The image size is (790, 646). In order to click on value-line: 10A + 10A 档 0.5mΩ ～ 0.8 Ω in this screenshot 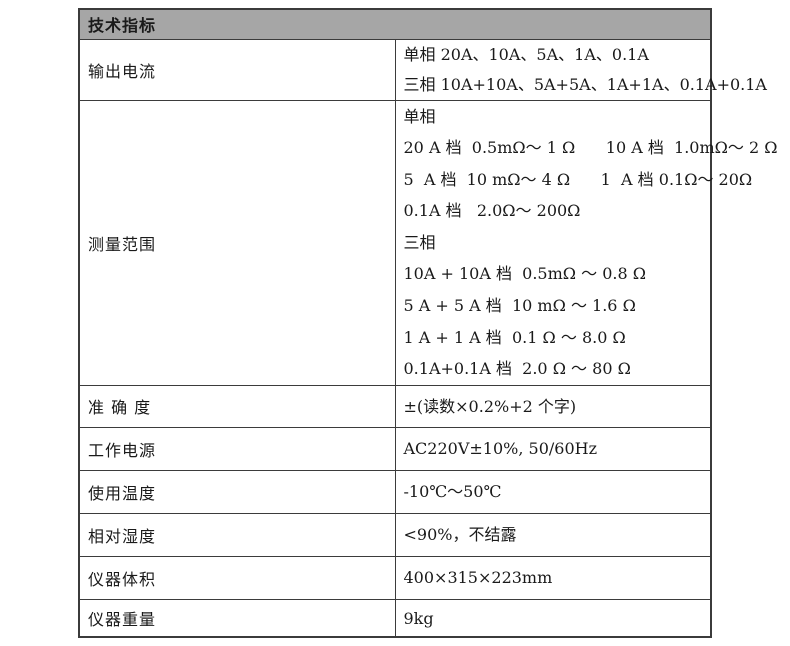, I will do `click(525, 274)`.